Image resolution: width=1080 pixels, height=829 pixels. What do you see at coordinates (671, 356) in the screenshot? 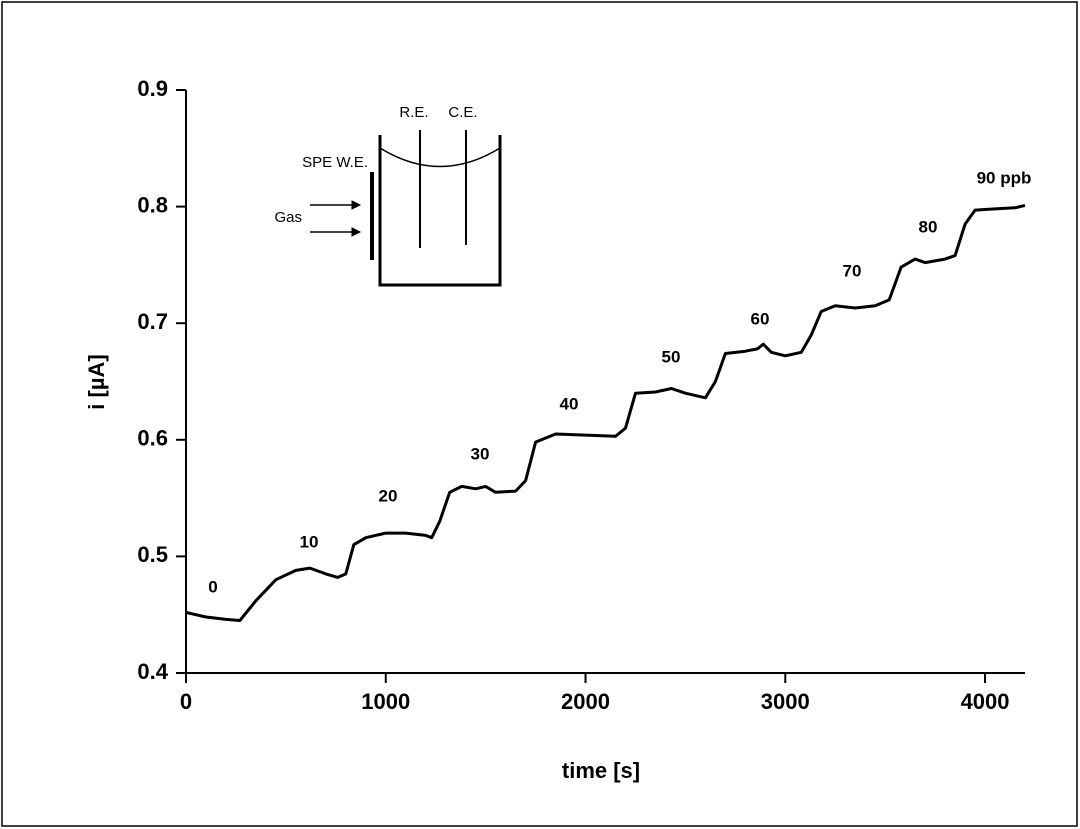
I see `annotation: 50` at bounding box center [671, 356].